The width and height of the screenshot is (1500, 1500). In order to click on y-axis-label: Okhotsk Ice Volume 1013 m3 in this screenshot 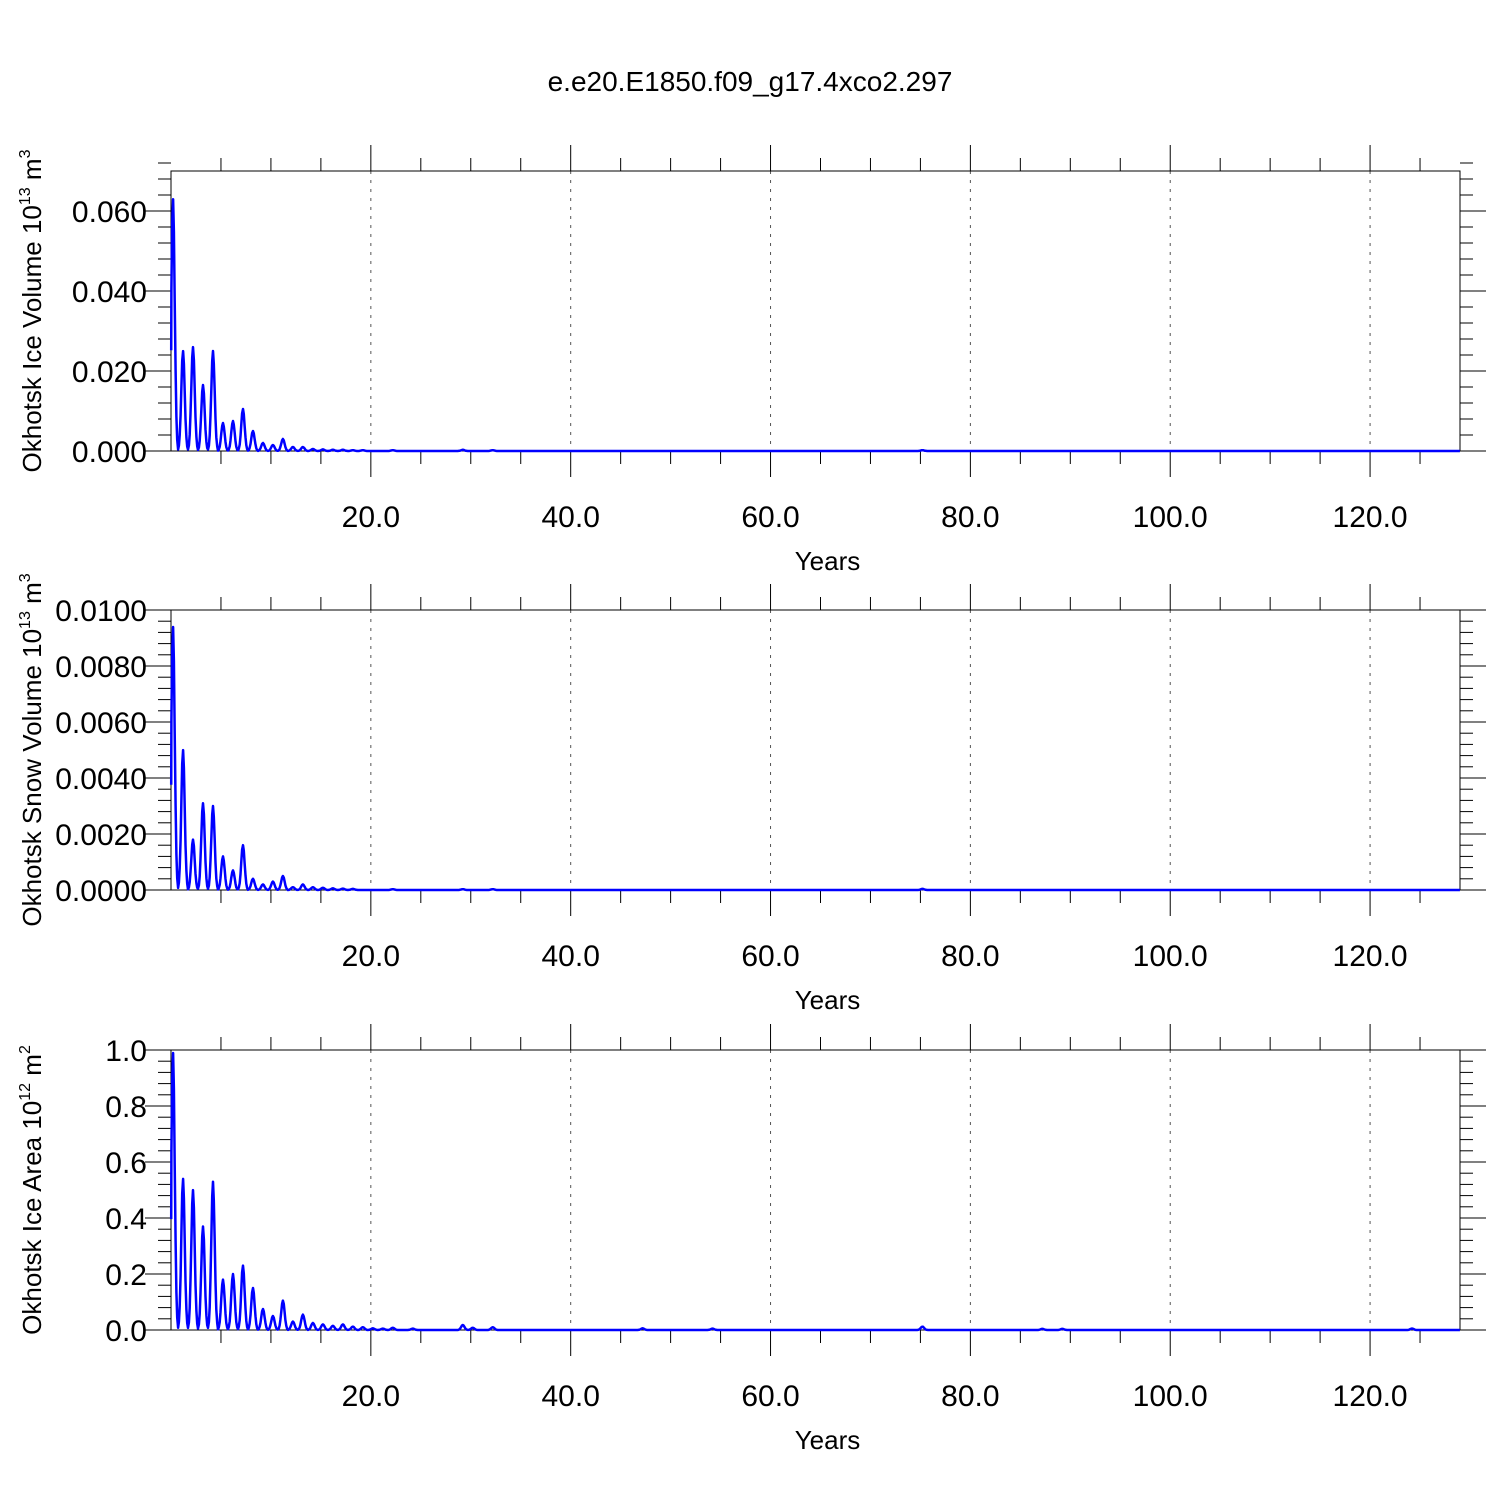, I will do `click(32, 310)`.